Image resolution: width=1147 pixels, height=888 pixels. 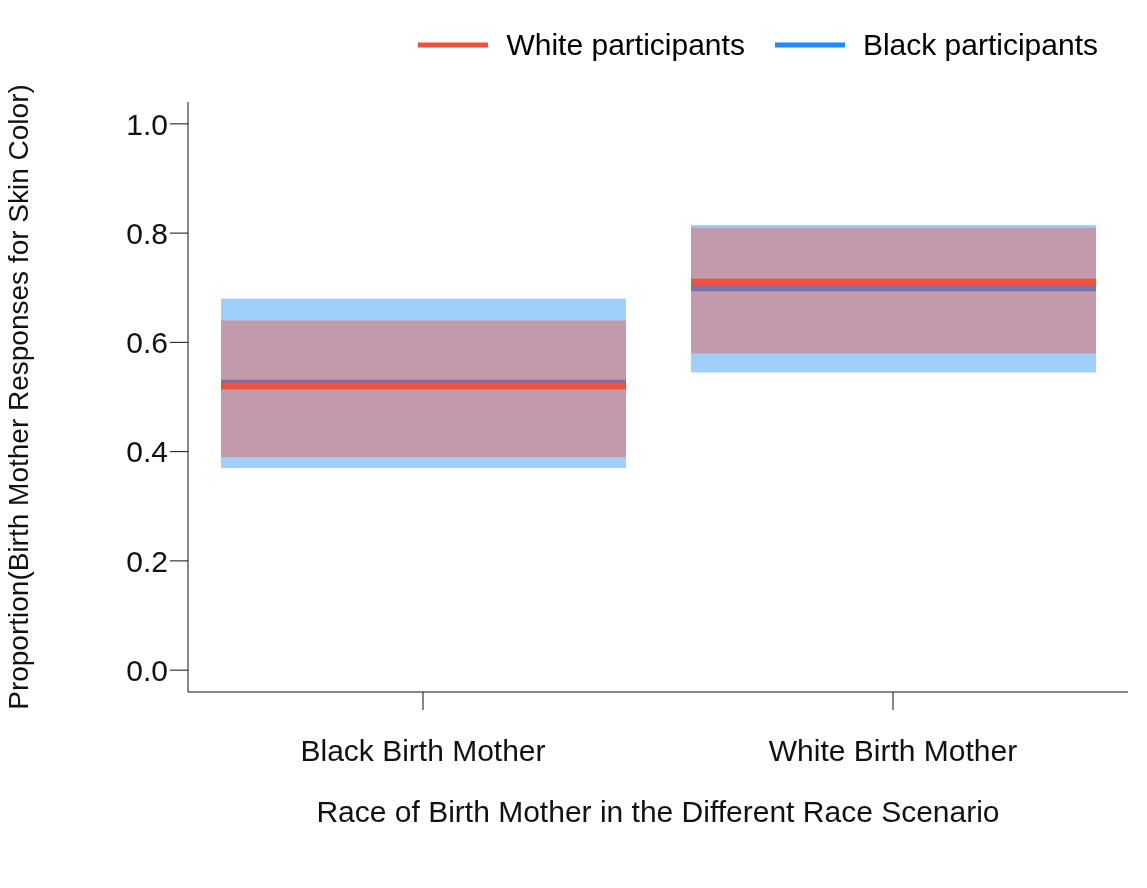 I want to click on legend-label: White participants, so click(x=625, y=45).